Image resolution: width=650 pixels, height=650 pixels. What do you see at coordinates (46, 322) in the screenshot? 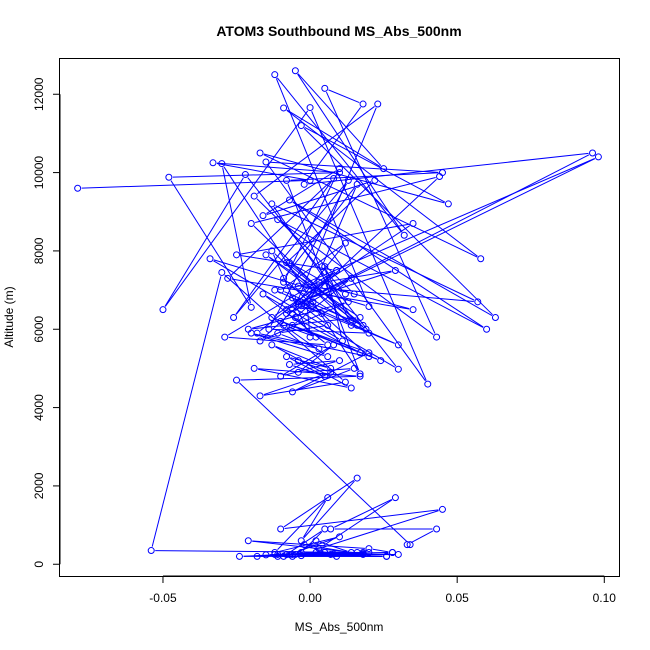
I see `y-axis: 0 2000 4000 6000 8000 10000 12000` at bounding box center [46, 322].